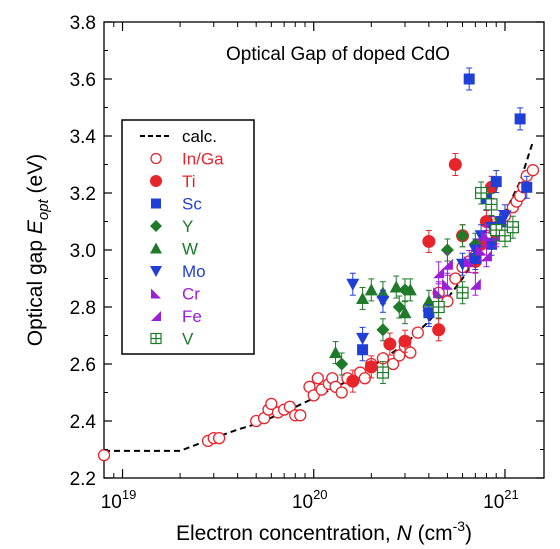  What do you see at coordinates (156, 338) in the screenshot?
I see `legend-marker-v` at bounding box center [156, 338].